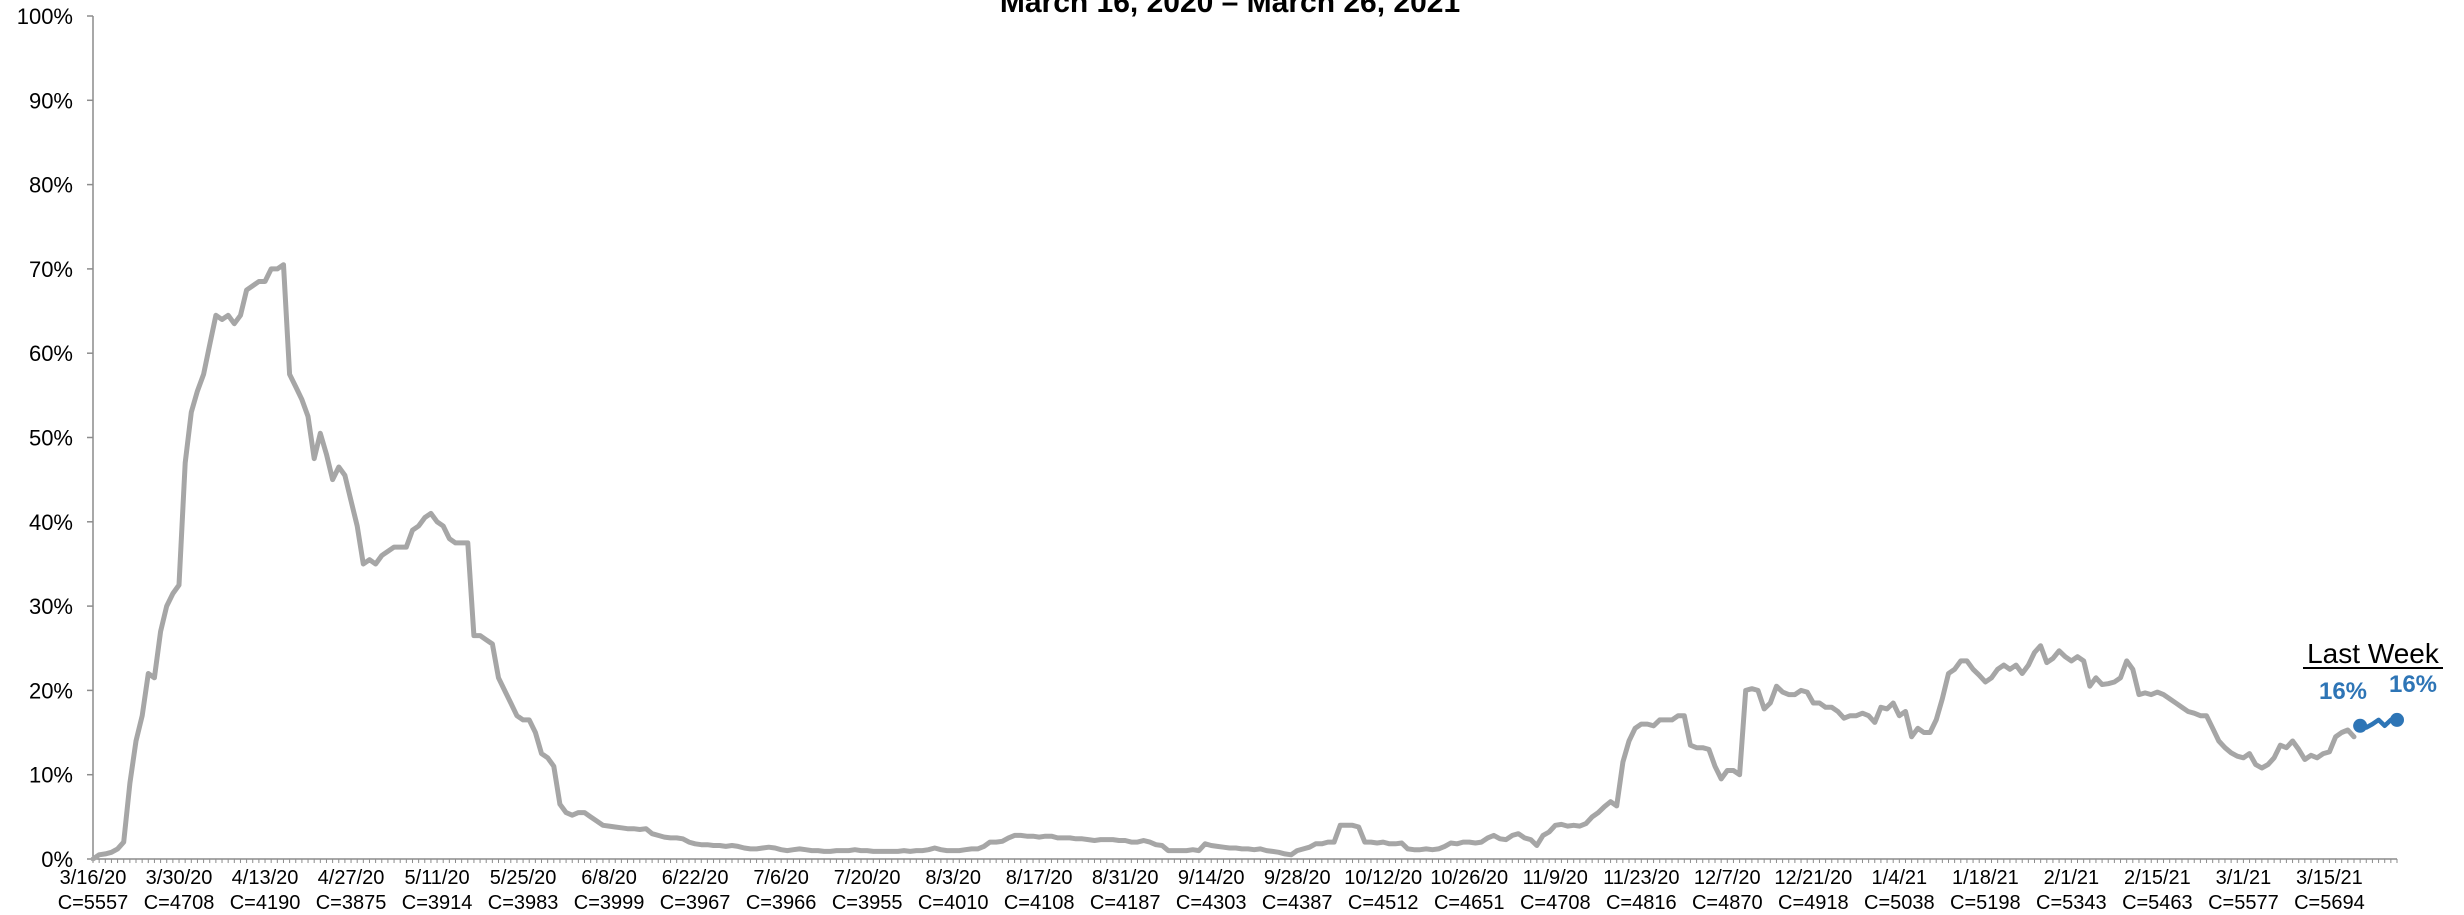 Image resolution: width=2464 pixels, height=915 pixels. Describe the element at coordinates (1383, 903) in the screenshot. I see `x-tick-count: C=4512` at that location.